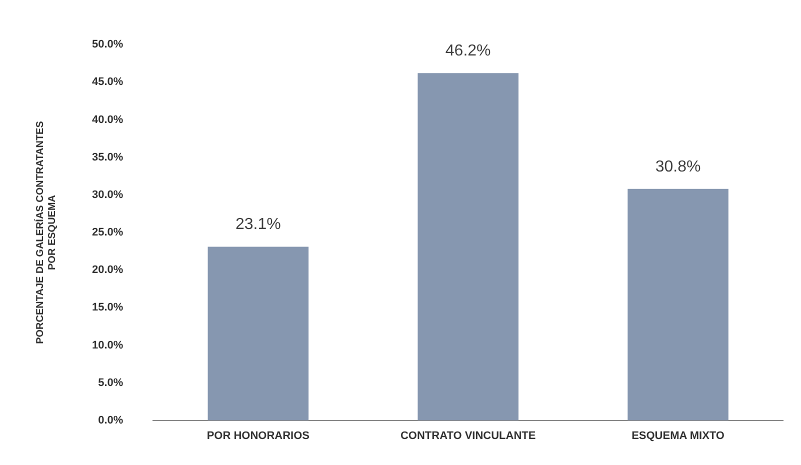 This screenshot has width=801, height=465. I want to click on data-label: 30.8%, so click(678, 167).